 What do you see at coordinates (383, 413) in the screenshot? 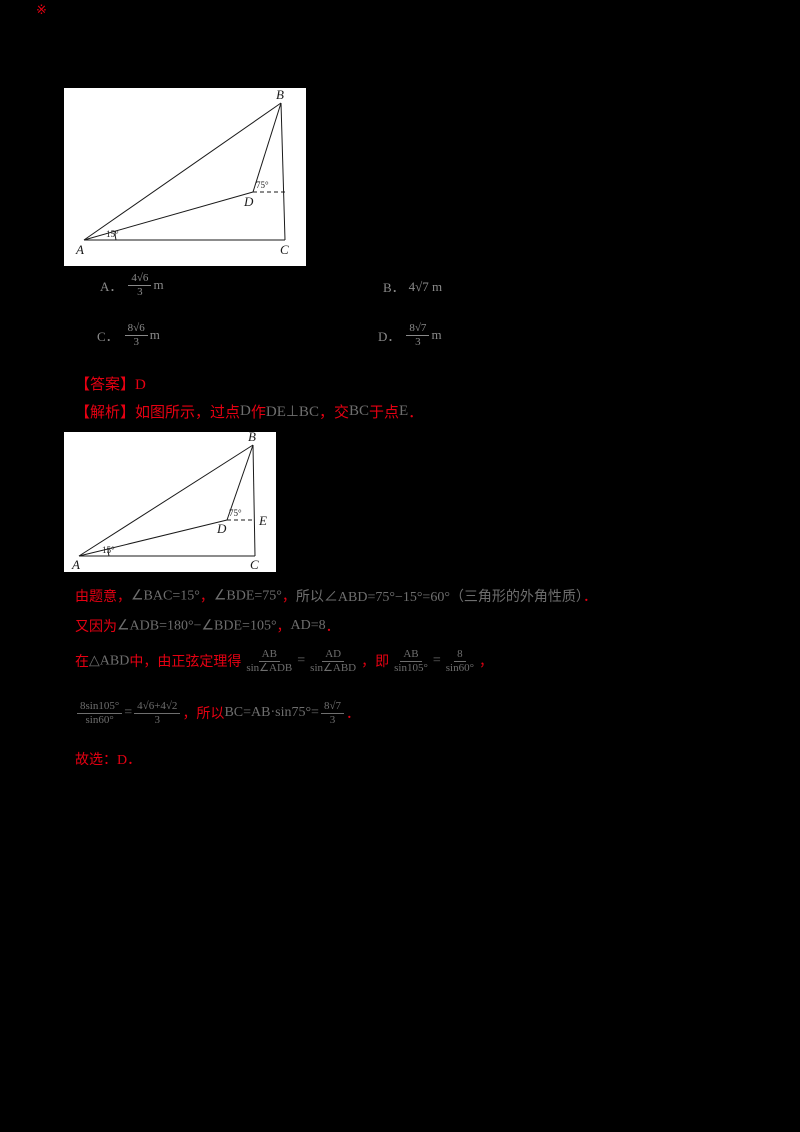
I see `text-run: 于点` at bounding box center [383, 413].